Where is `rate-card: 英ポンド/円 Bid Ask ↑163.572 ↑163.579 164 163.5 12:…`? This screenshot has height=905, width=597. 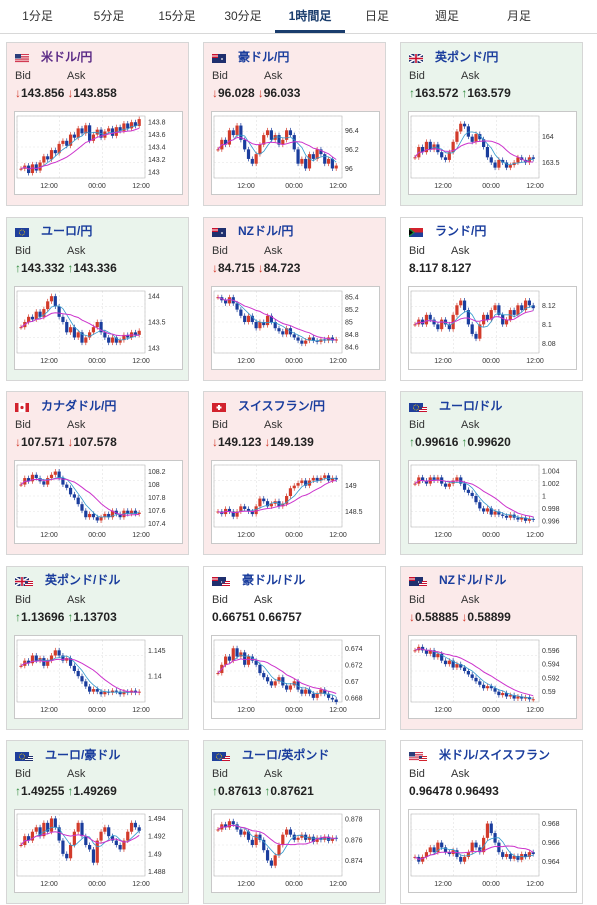
rate-card: 英ポンド/円 Bid Ask ↑163.572 ↑163.579 164 163.5 12:… is located at coordinates (491, 124).